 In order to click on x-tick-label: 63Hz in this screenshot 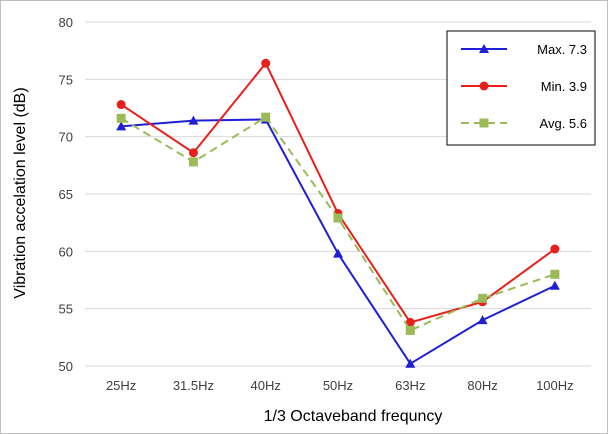, I will do `click(410, 385)`.